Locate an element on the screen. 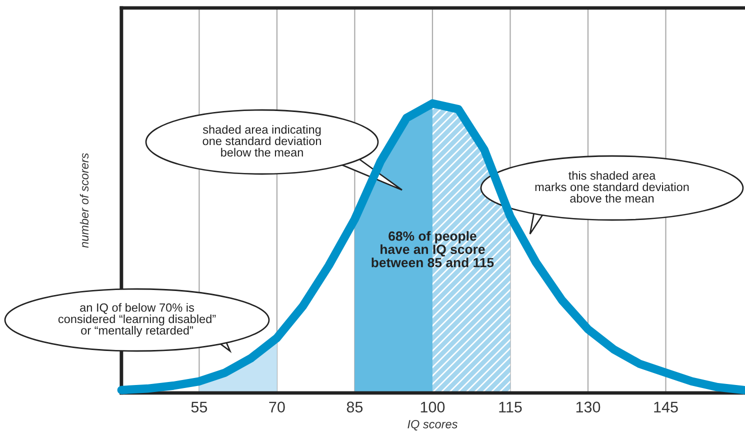 Image resolution: width=745 pixels, height=441 pixels. x-tick-label: 85 is located at coordinates (354, 407).